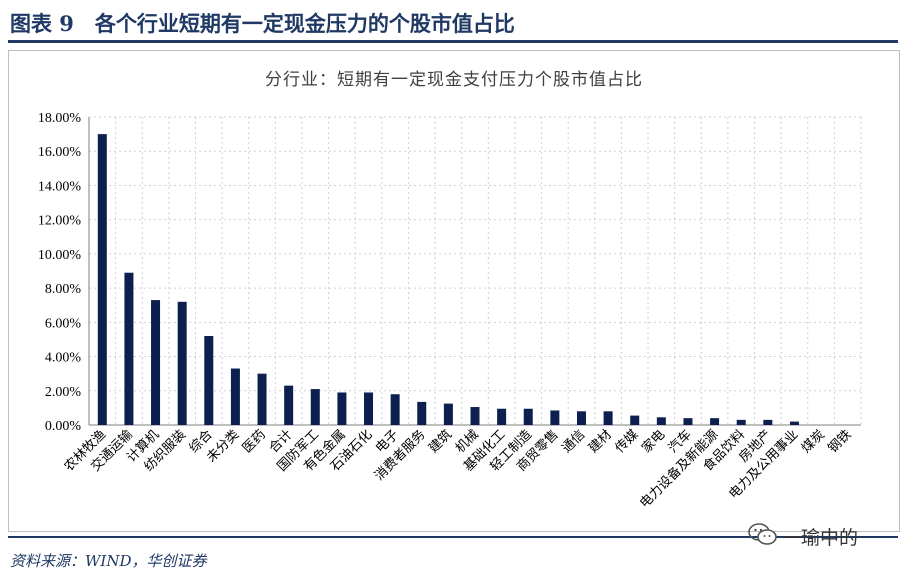 Image resolution: width=906 pixels, height=578 pixels. What do you see at coordinates (63, 323) in the screenshot?
I see `y-tick-label: 6.00%` at bounding box center [63, 323].